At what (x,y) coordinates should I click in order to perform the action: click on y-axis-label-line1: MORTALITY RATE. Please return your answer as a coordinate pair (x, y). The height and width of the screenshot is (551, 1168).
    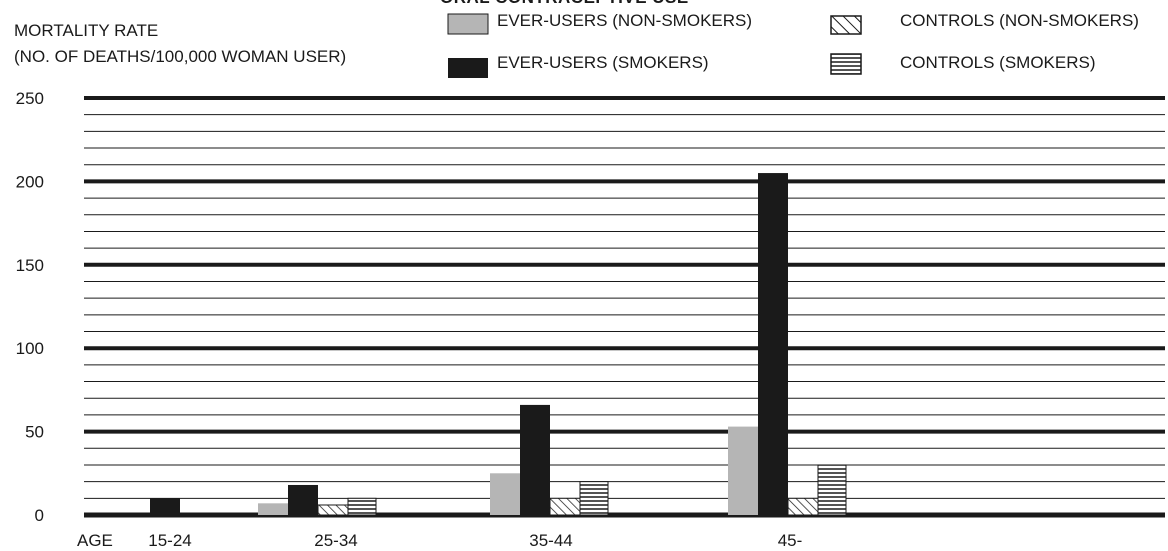
    Looking at the image, I should click on (86, 30).